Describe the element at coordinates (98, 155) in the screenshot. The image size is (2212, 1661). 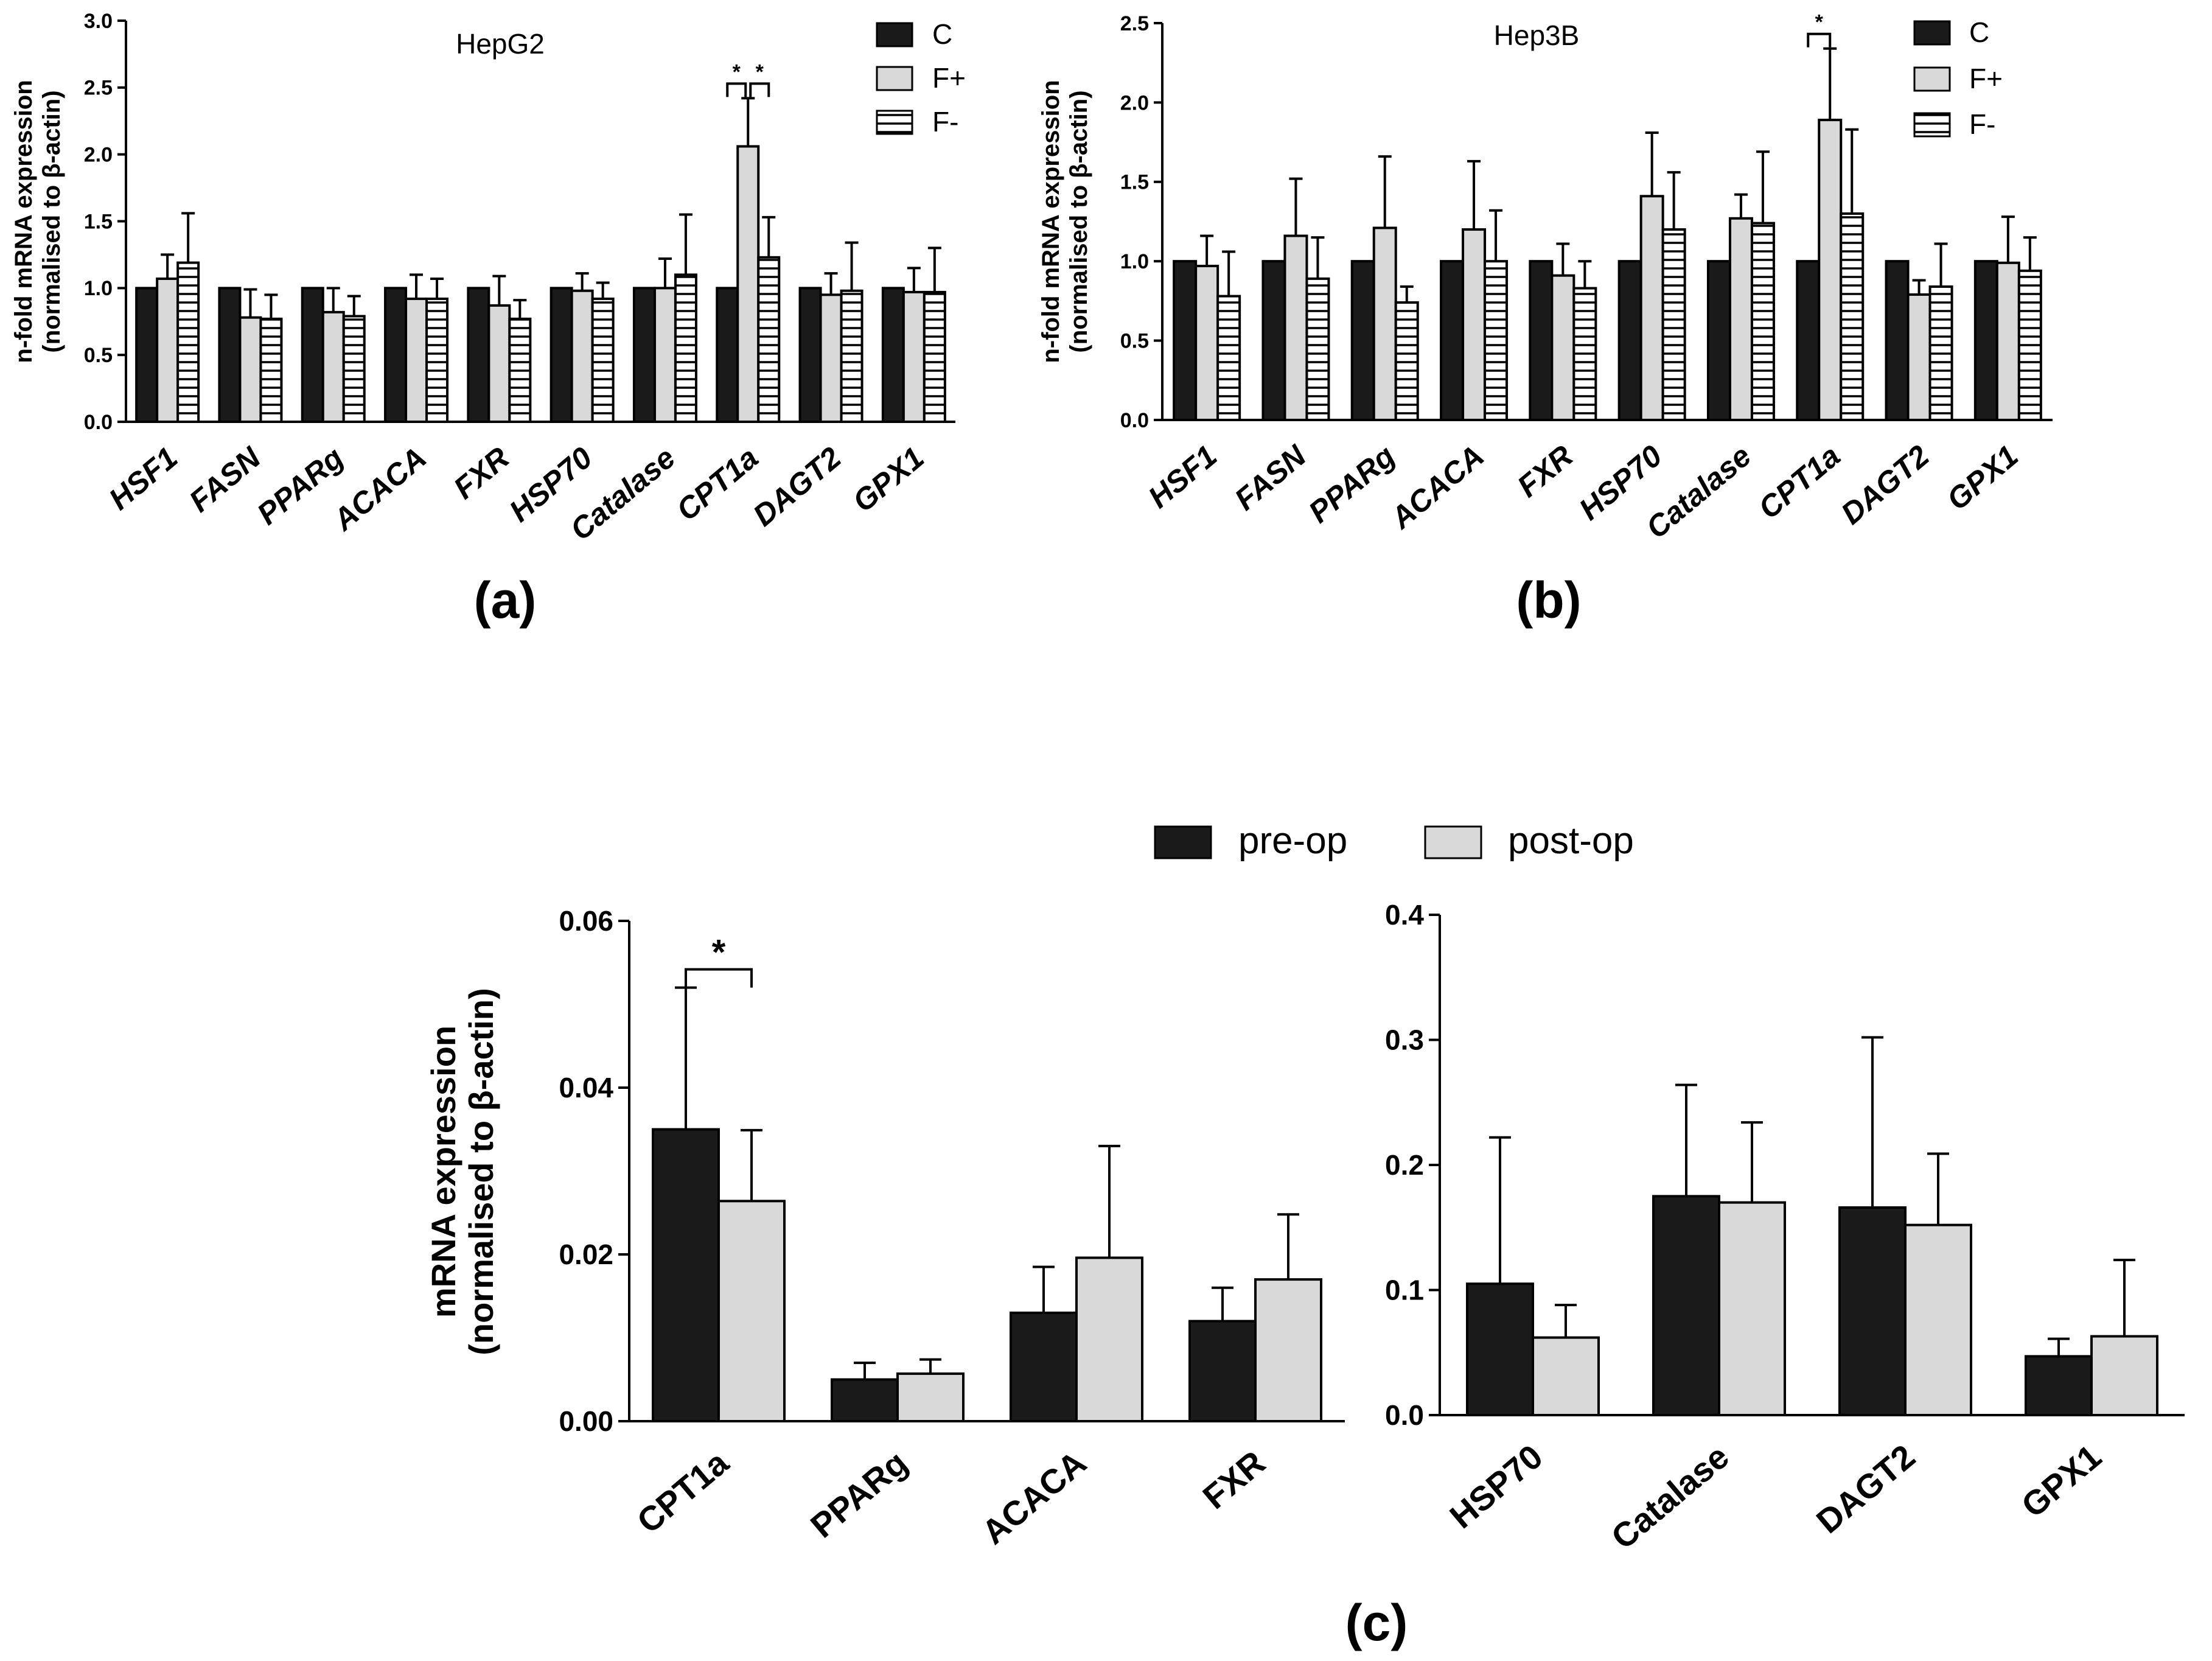
I see `y-tick-label: 2.0` at that location.